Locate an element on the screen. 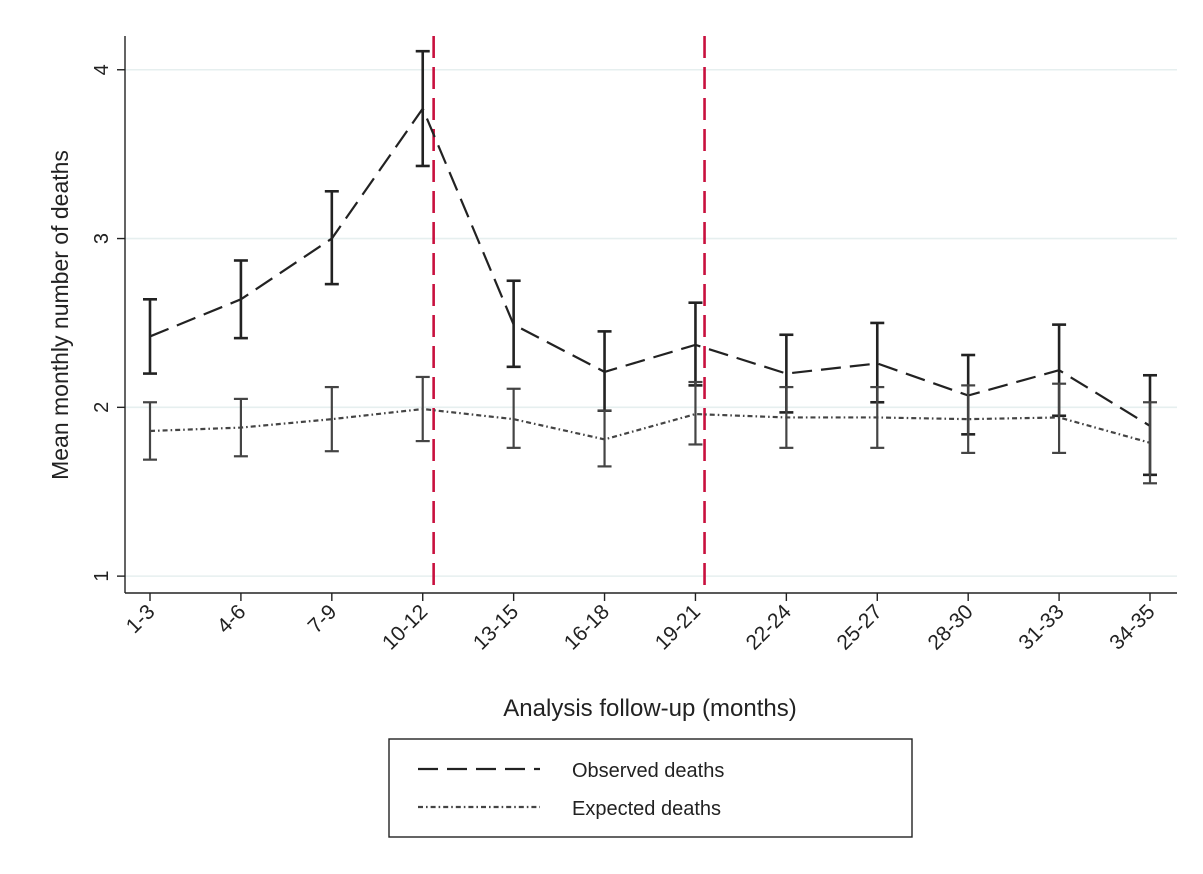 The width and height of the screenshot is (1203, 874). legend: Observed deaths Expected deaths is located at coordinates (650, 788).